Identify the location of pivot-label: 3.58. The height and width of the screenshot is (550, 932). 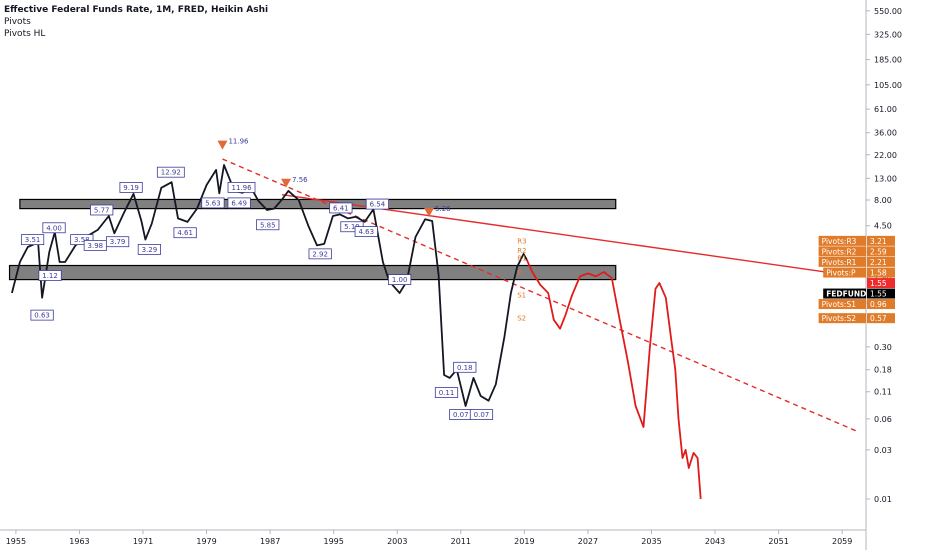
(82, 240).